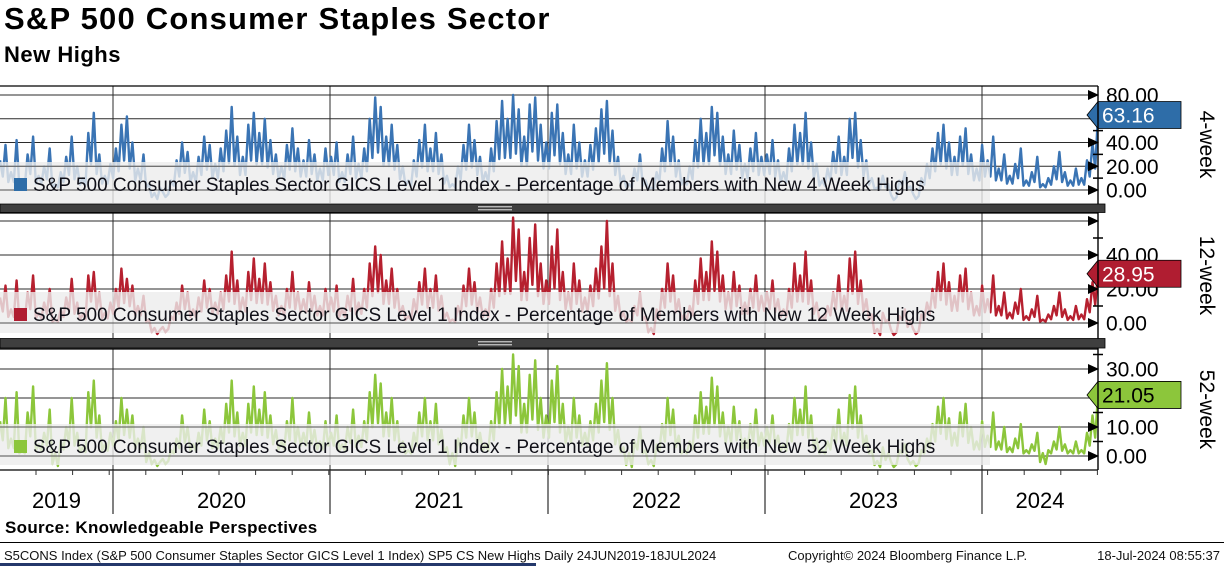 This screenshot has height=566, width=1224. What do you see at coordinates (20, 446) in the screenshot?
I see `legend-swatch-52-week` at bounding box center [20, 446].